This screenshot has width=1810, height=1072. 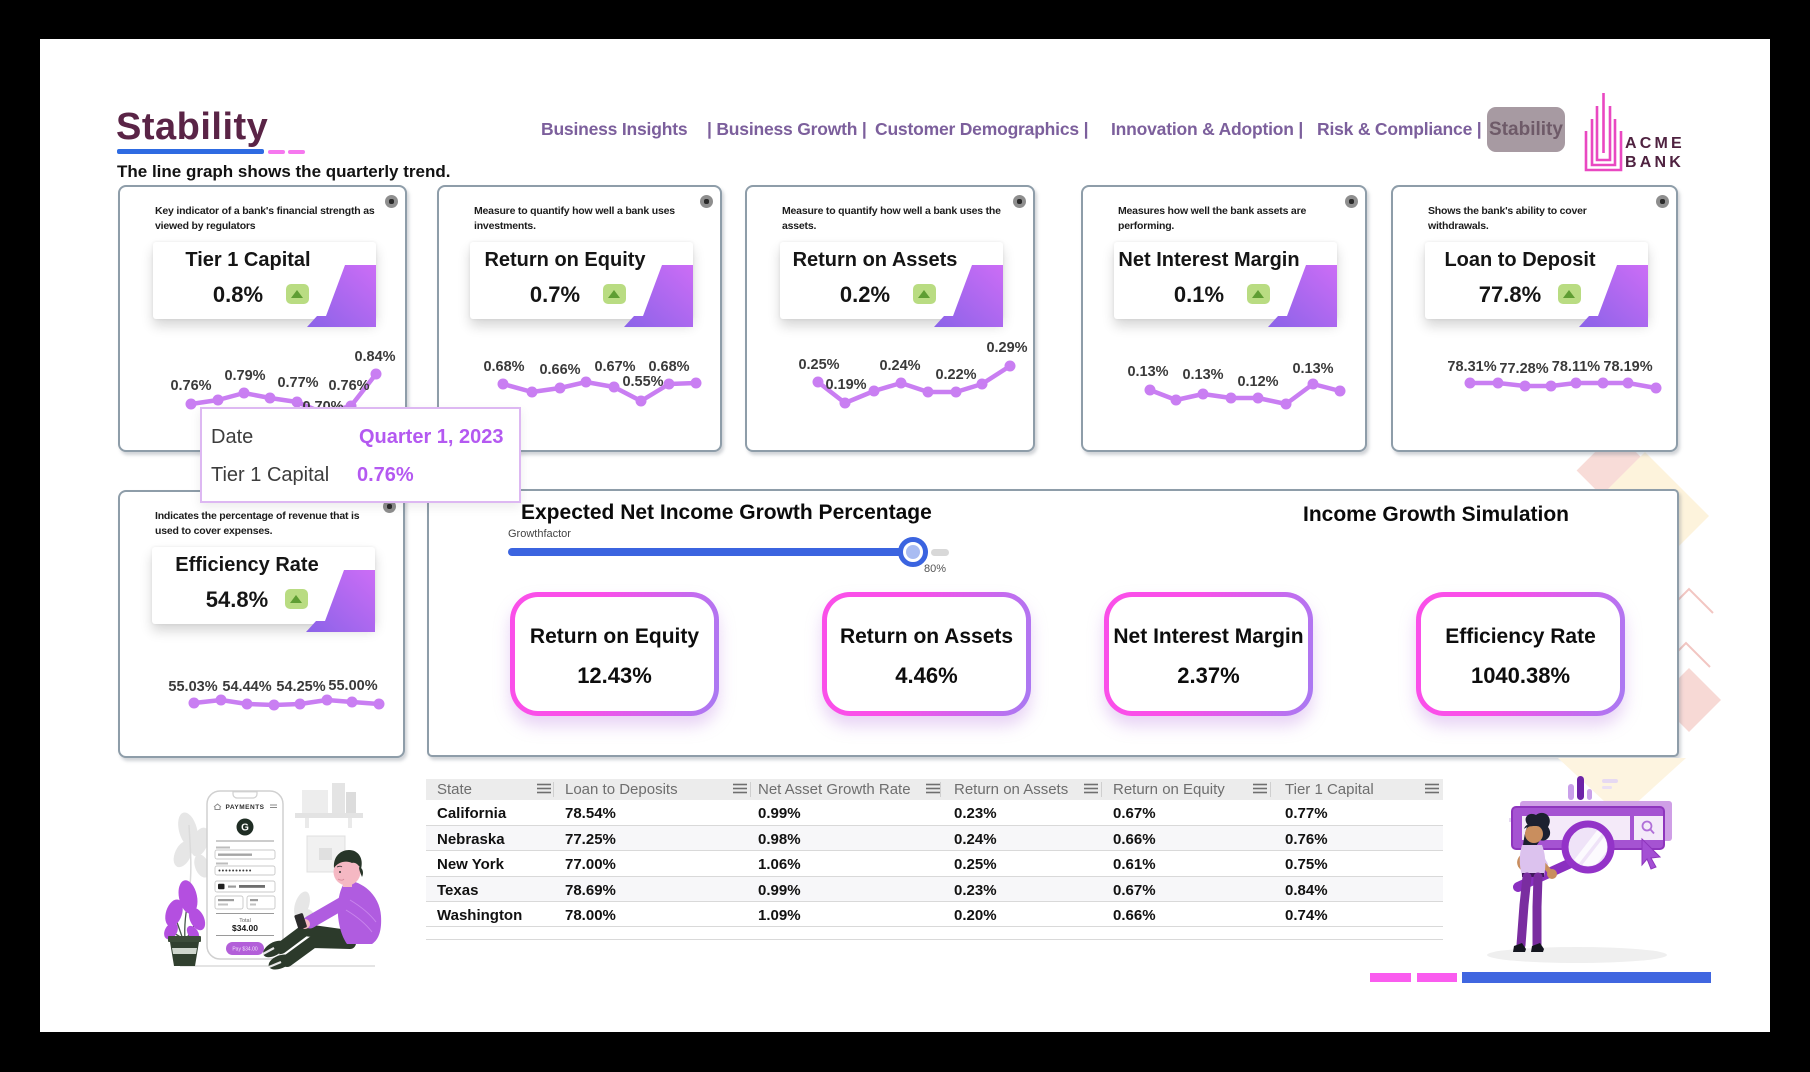 I want to click on svg-text: G, so click(x=245, y=828).